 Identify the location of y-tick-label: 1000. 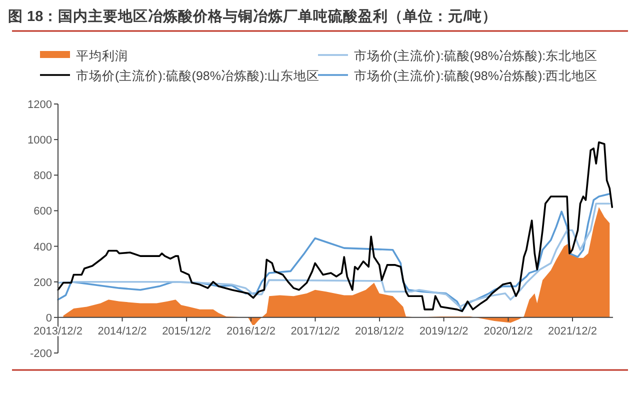
(40, 140).